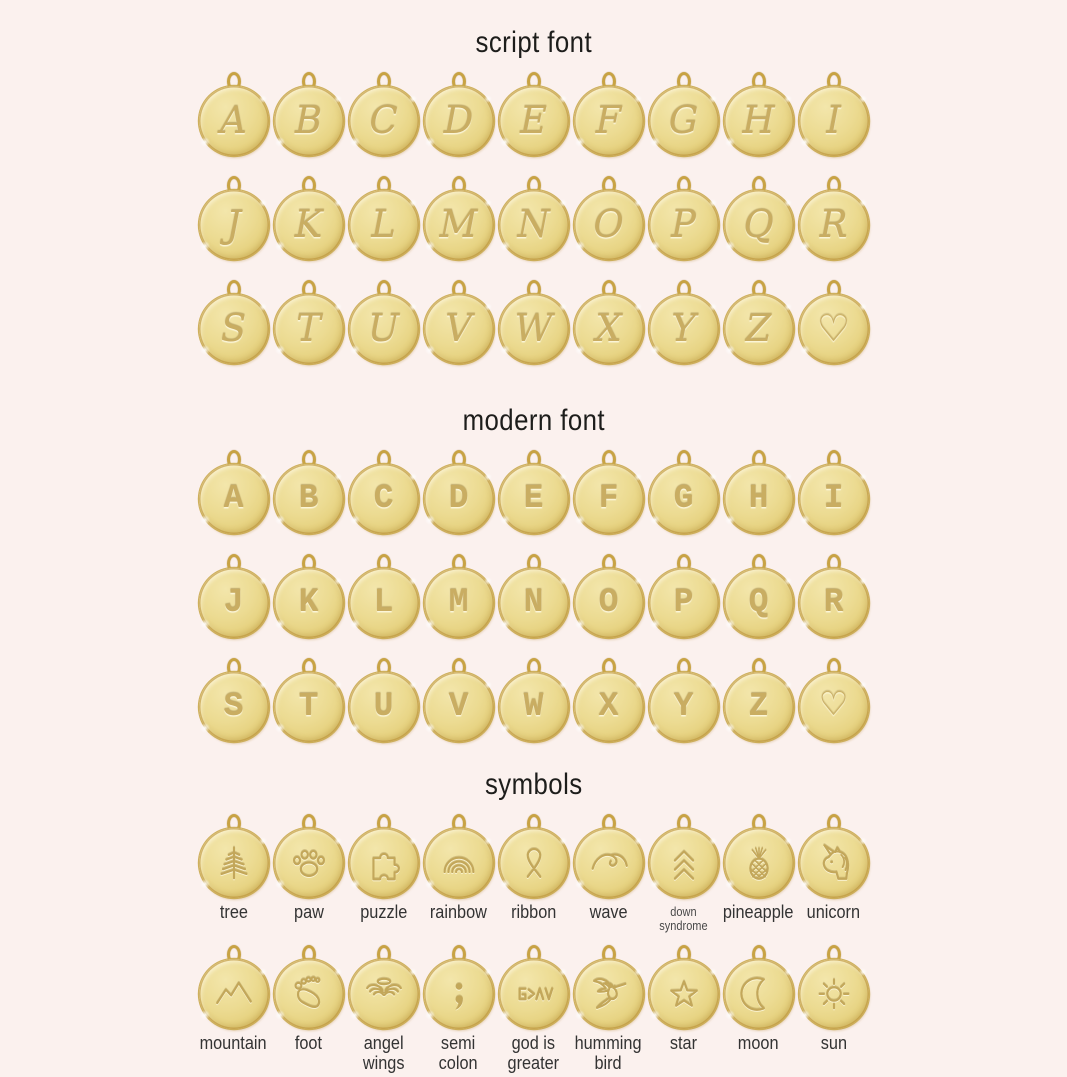 The image size is (1067, 1077). Describe the element at coordinates (758, 602) in the screenshot. I see `engraved-letter: Q` at that location.